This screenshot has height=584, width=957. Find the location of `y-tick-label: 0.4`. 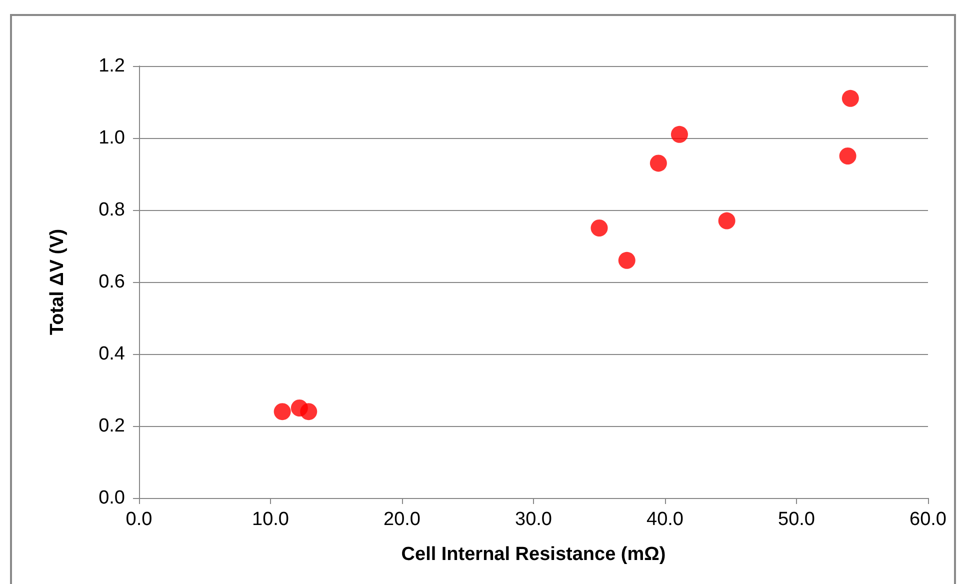

y-tick-label: 0.4 is located at coordinates (112, 354).